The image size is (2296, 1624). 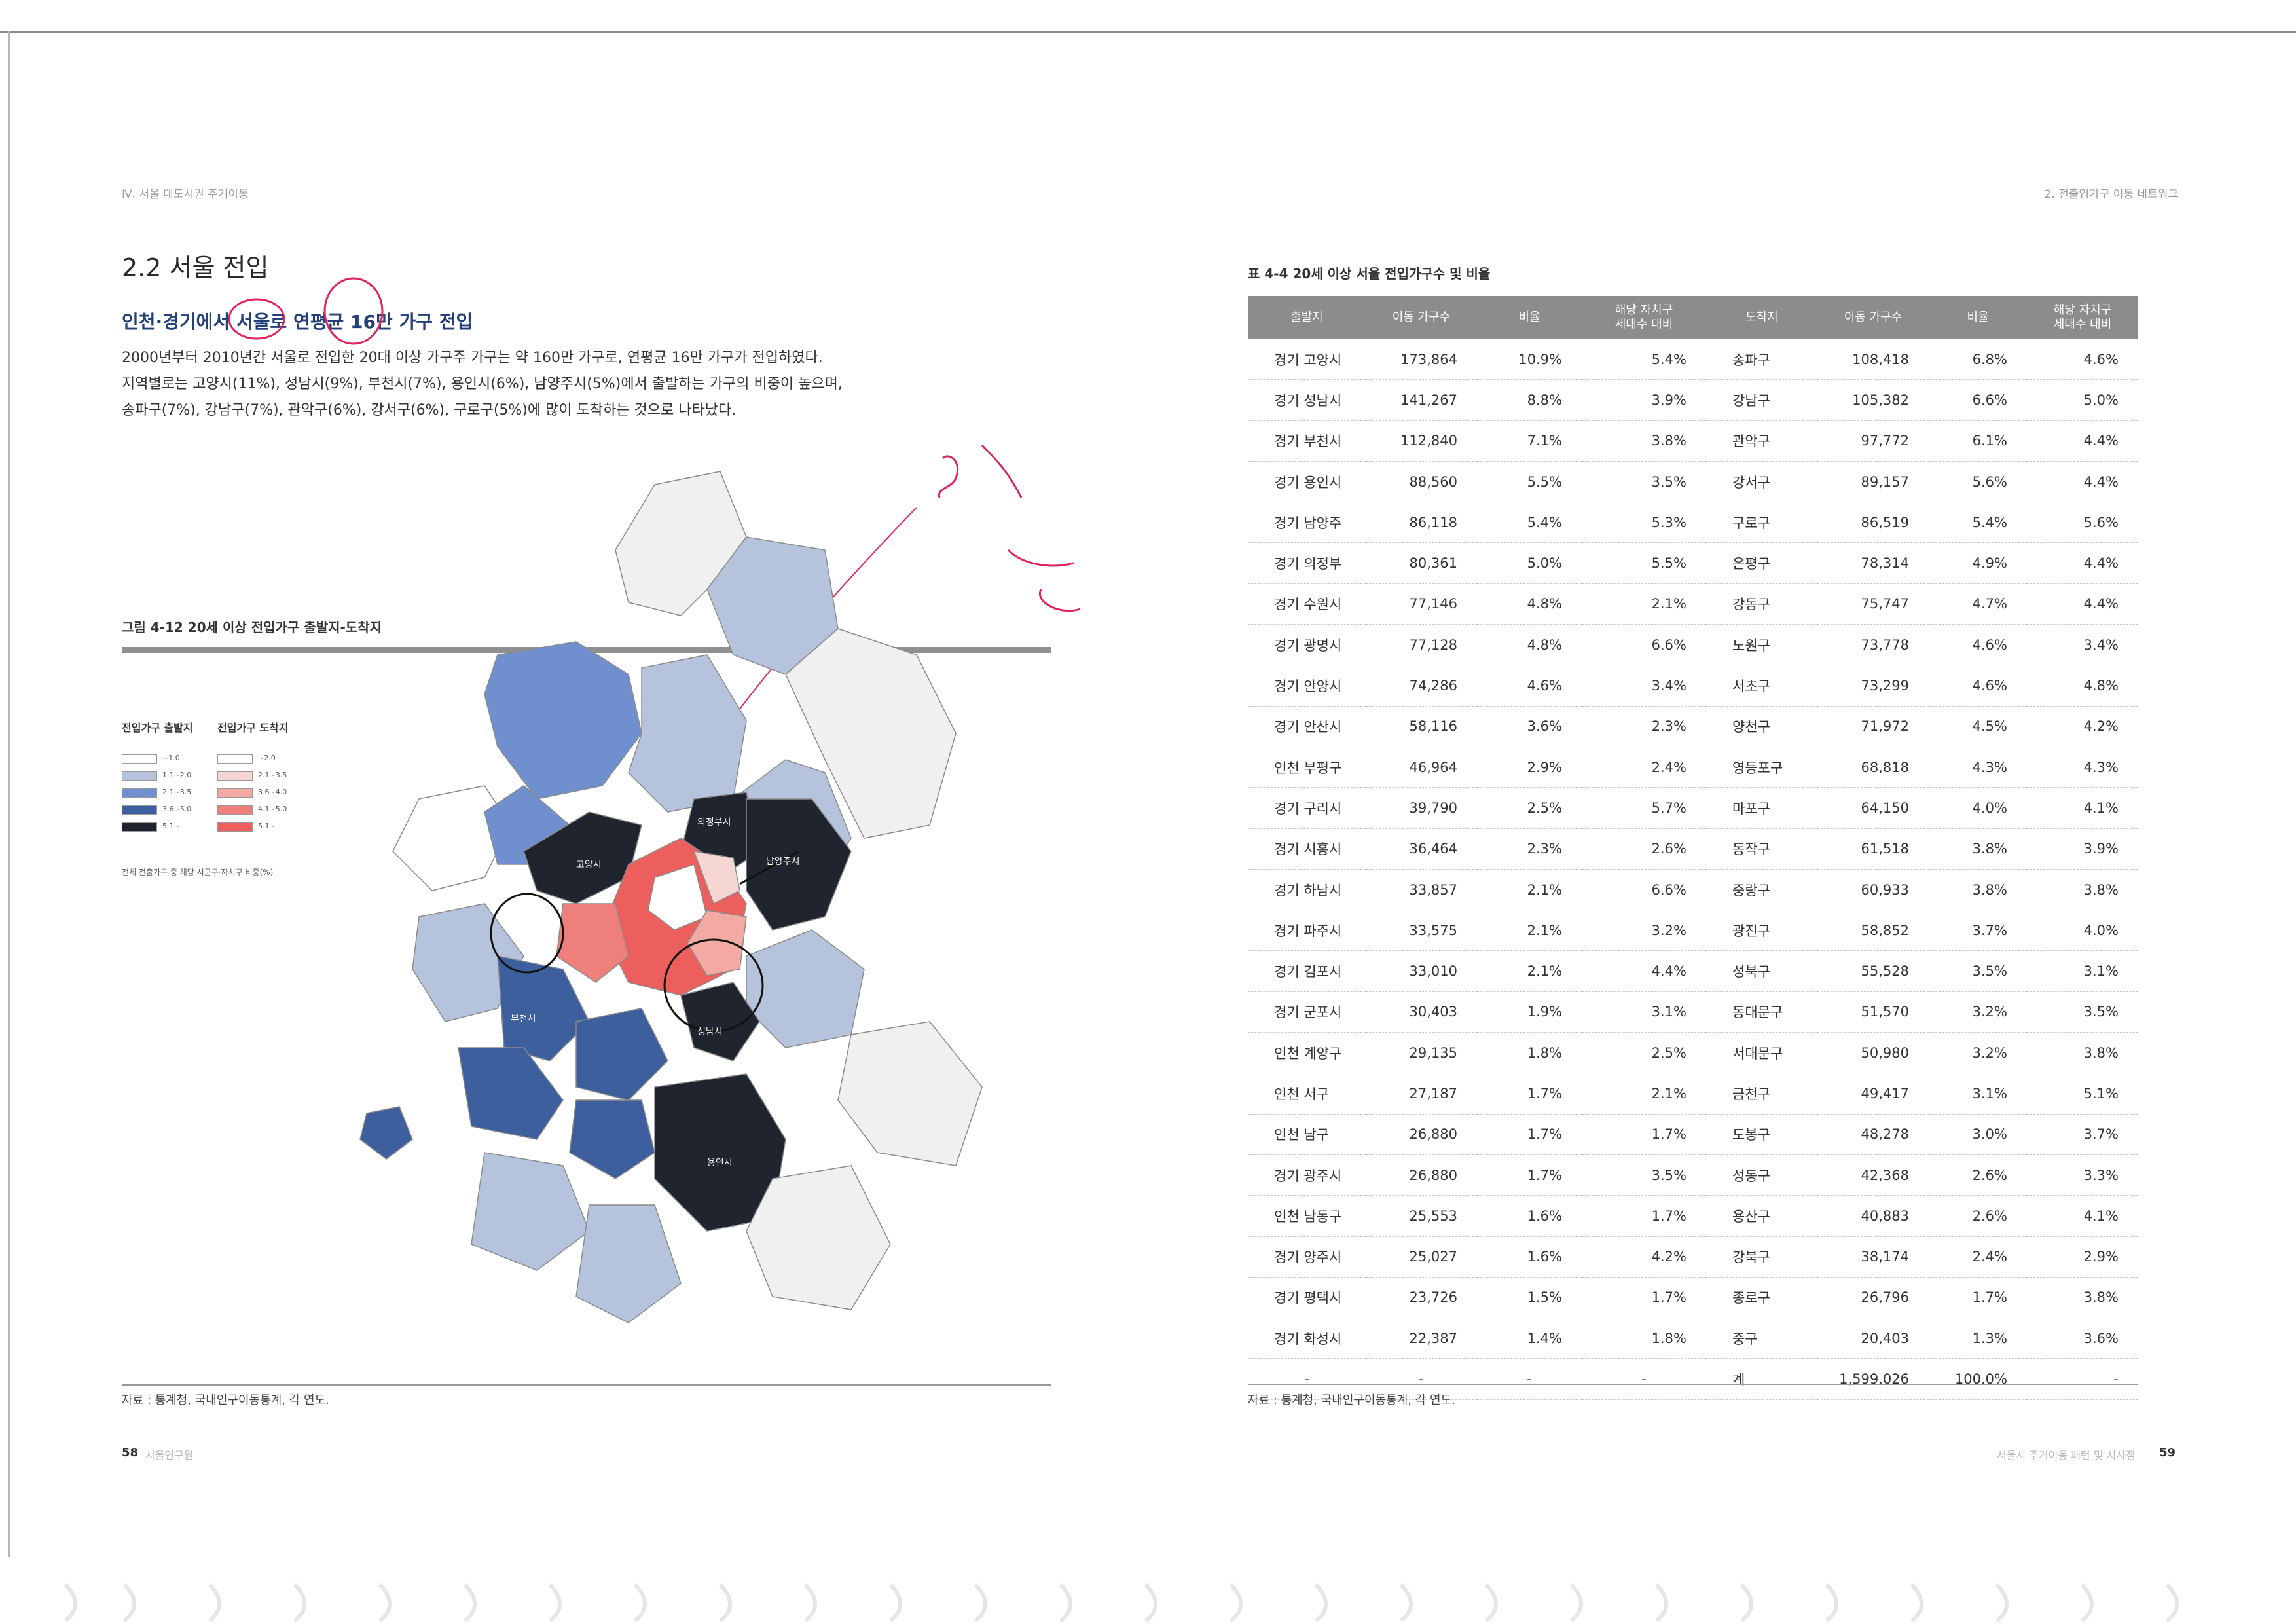 What do you see at coordinates (1421, 1338) in the screenshot?
I see `table-cell: 22,387` at bounding box center [1421, 1338].